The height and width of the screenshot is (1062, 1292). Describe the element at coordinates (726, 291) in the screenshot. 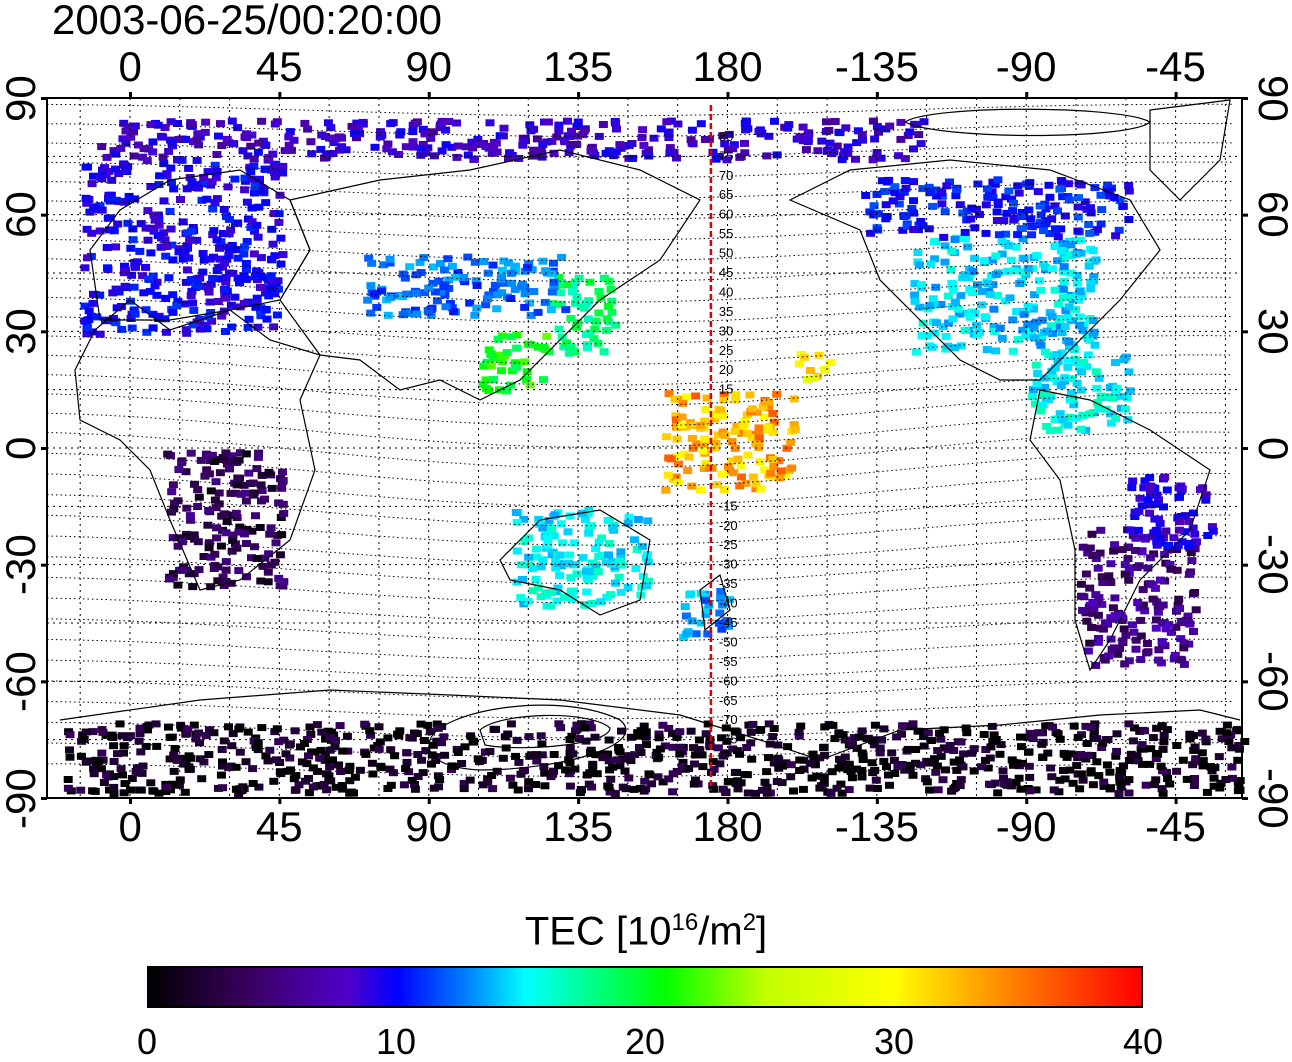

I see `meridian-lat-label: 40` at that location.